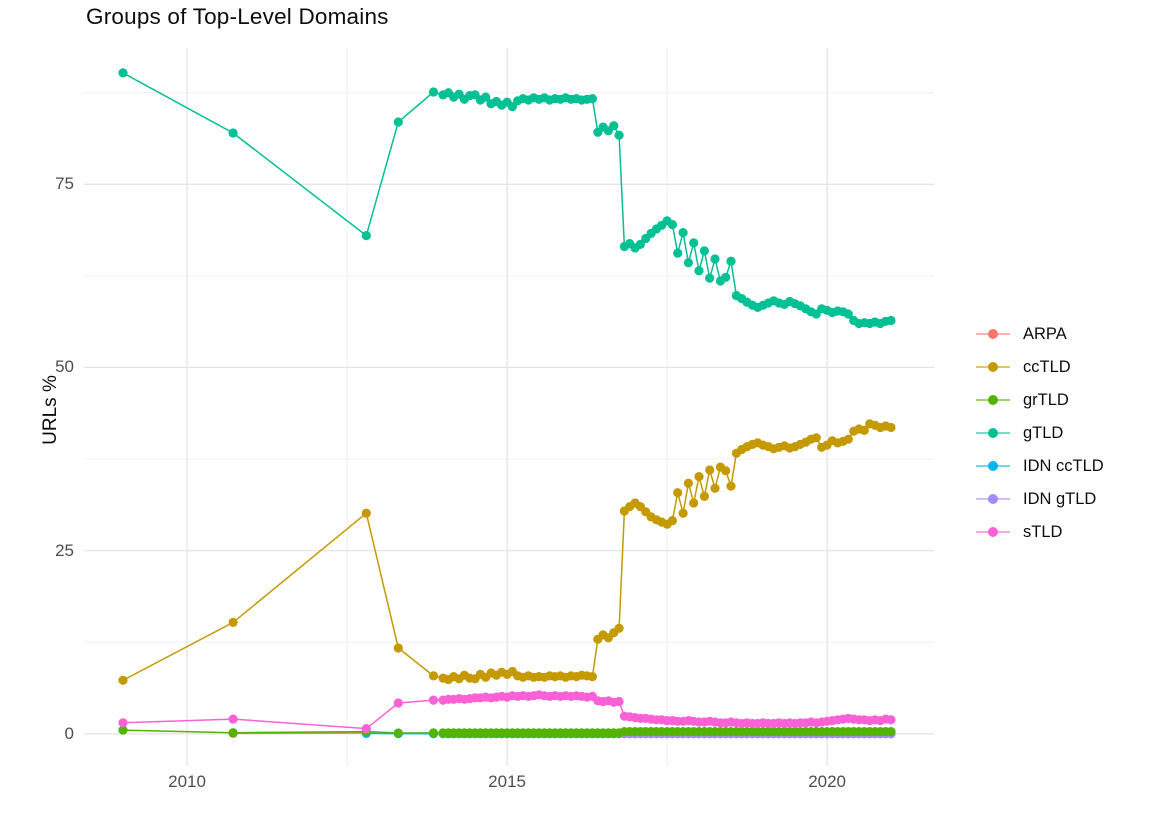  What do you see at coordinates (237, 16) in the screenshot?
I see `chart-title: Groups of Top-Level Domains` at bounding box center [237, 16].